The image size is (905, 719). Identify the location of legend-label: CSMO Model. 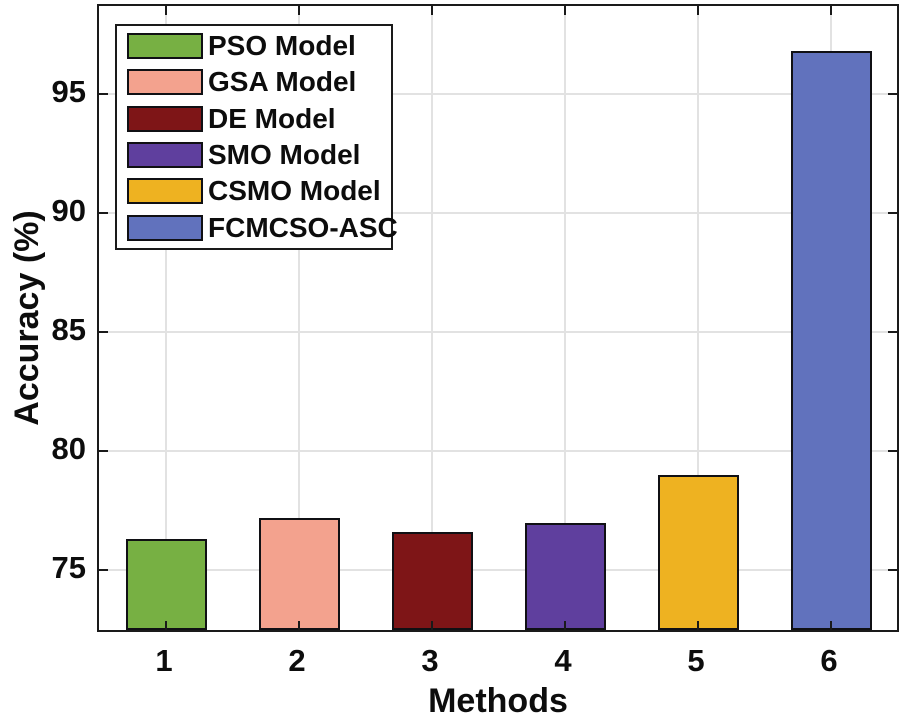
(294, 191).